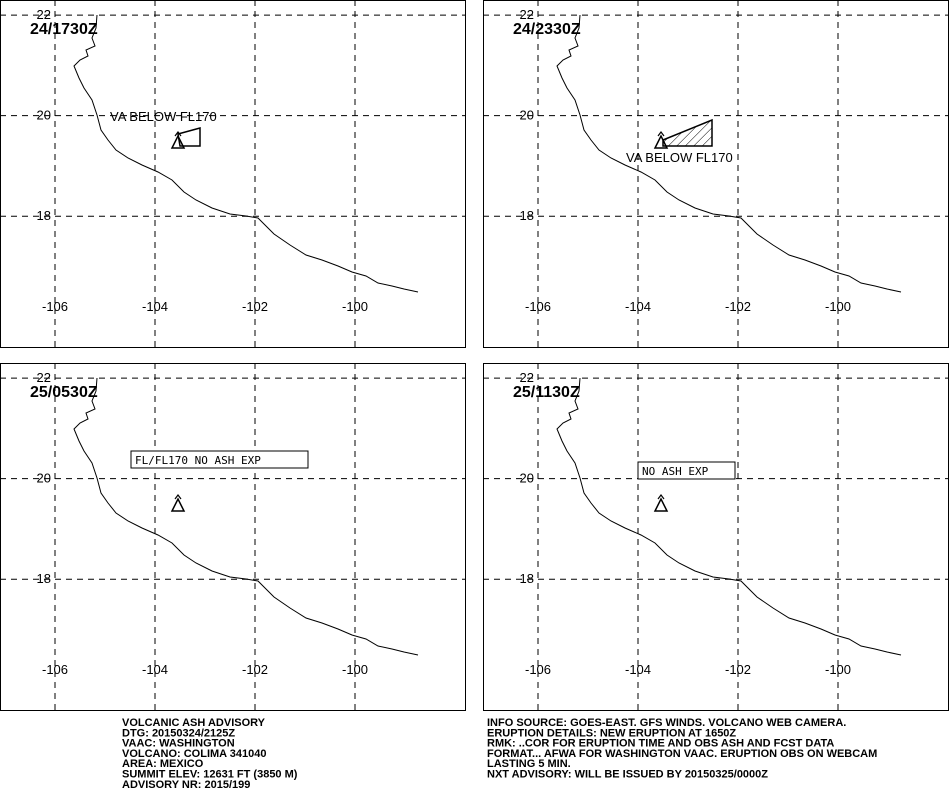 This screenshot has height=812, width=950. Describe the element at coordinates (194, 754) in the screenshot. I see `advisory-line: VOLCANO: COLIMA 341040` at that location.